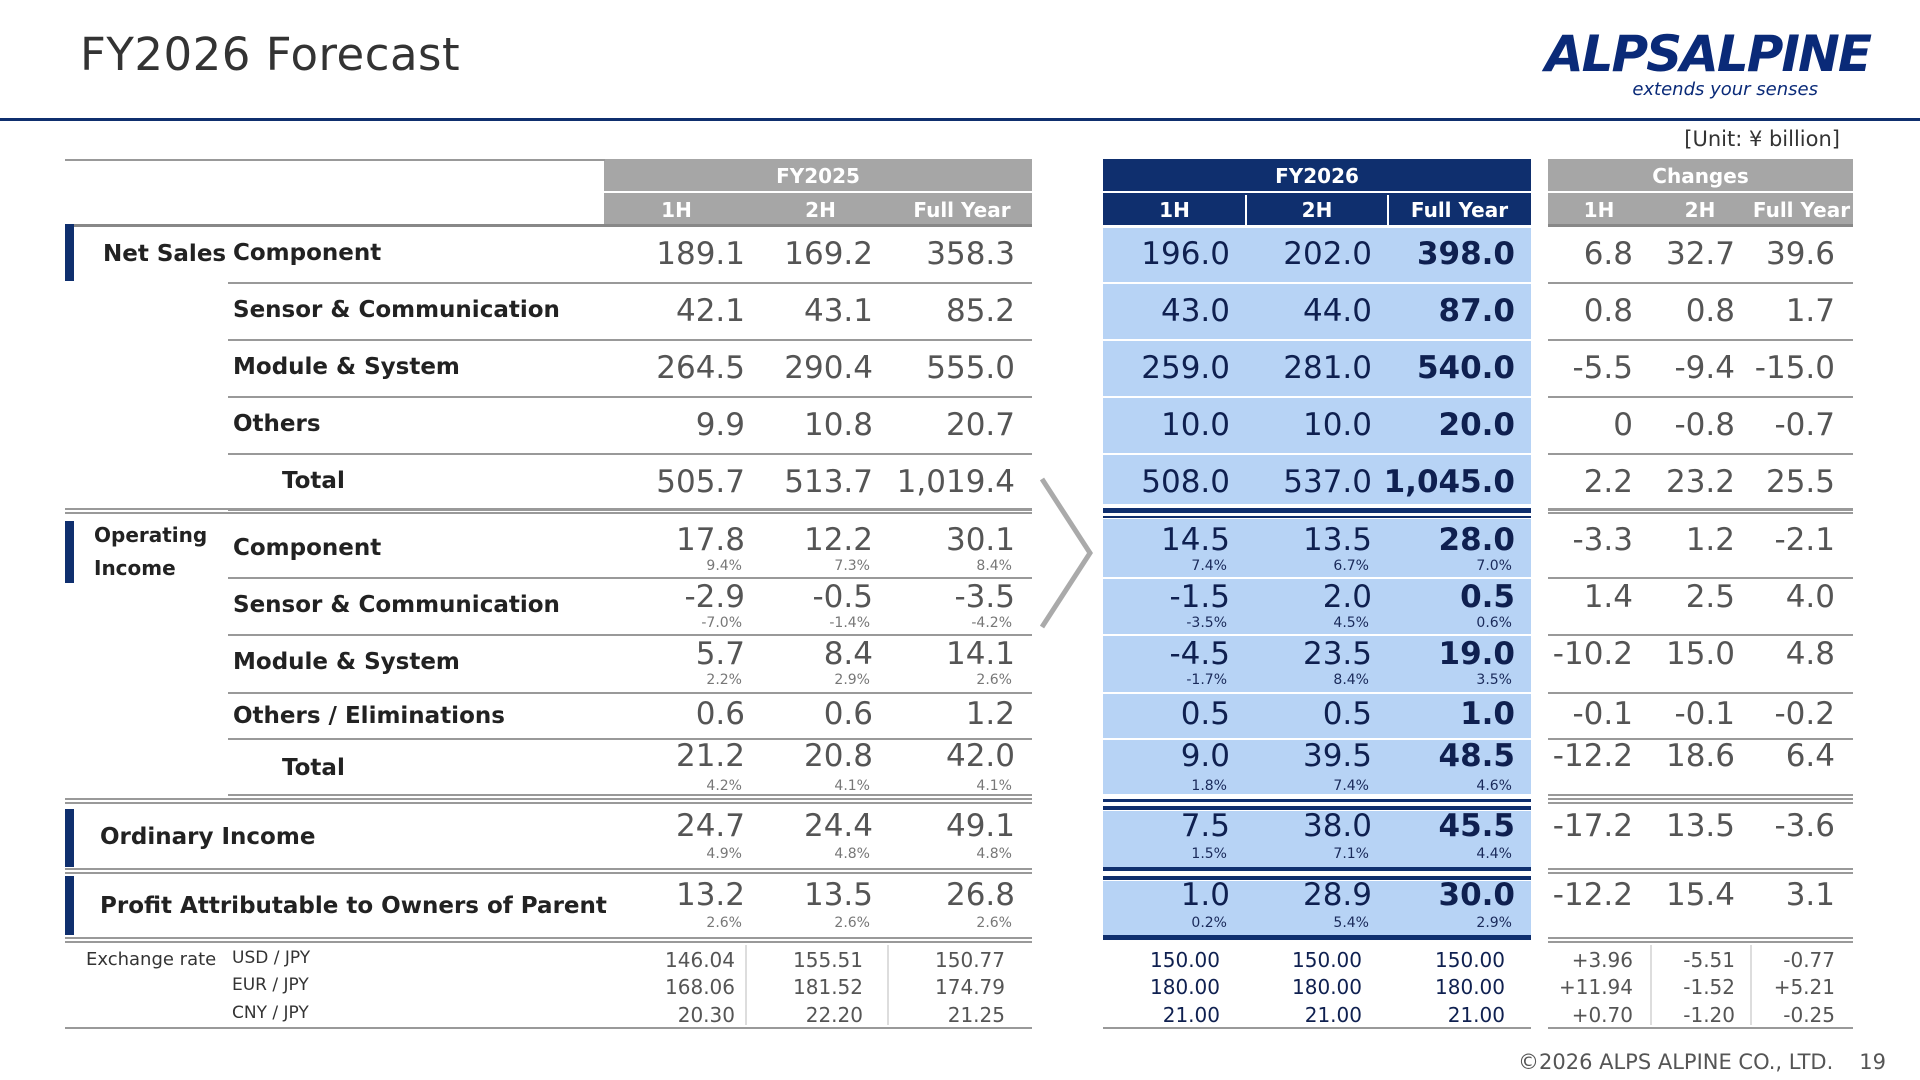 The width and height of the screenshot is (1920, 1080). What do you see at coordinates (1494, 680) in the screenshot?
I see `fy2026-pct-7-2: 3.5%` at bounding box center [1494, 680].